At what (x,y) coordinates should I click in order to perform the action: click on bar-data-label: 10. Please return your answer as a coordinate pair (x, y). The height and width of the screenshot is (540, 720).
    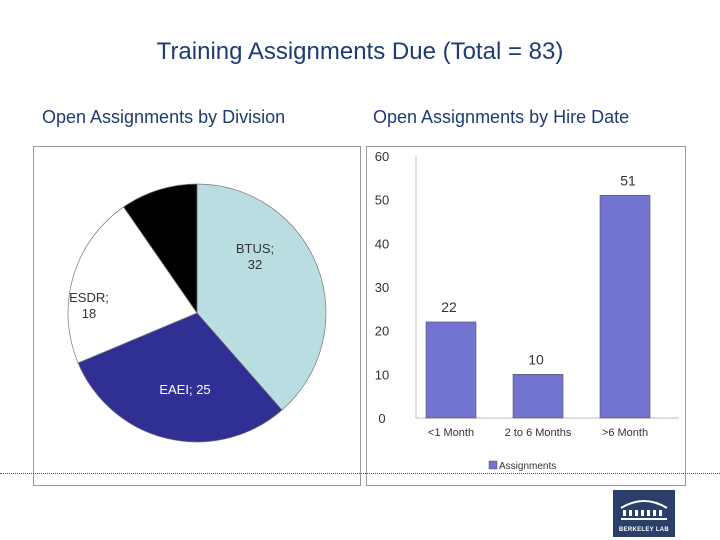
    Looking at the image, I should click on (536, 359).